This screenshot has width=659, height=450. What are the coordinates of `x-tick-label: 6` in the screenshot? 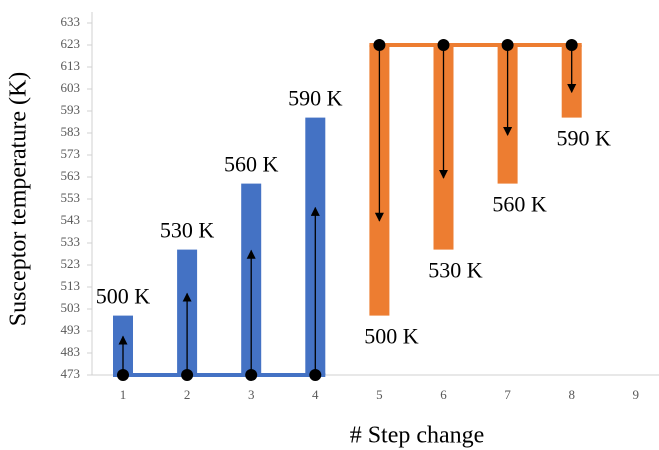 It's located at (443, 394).